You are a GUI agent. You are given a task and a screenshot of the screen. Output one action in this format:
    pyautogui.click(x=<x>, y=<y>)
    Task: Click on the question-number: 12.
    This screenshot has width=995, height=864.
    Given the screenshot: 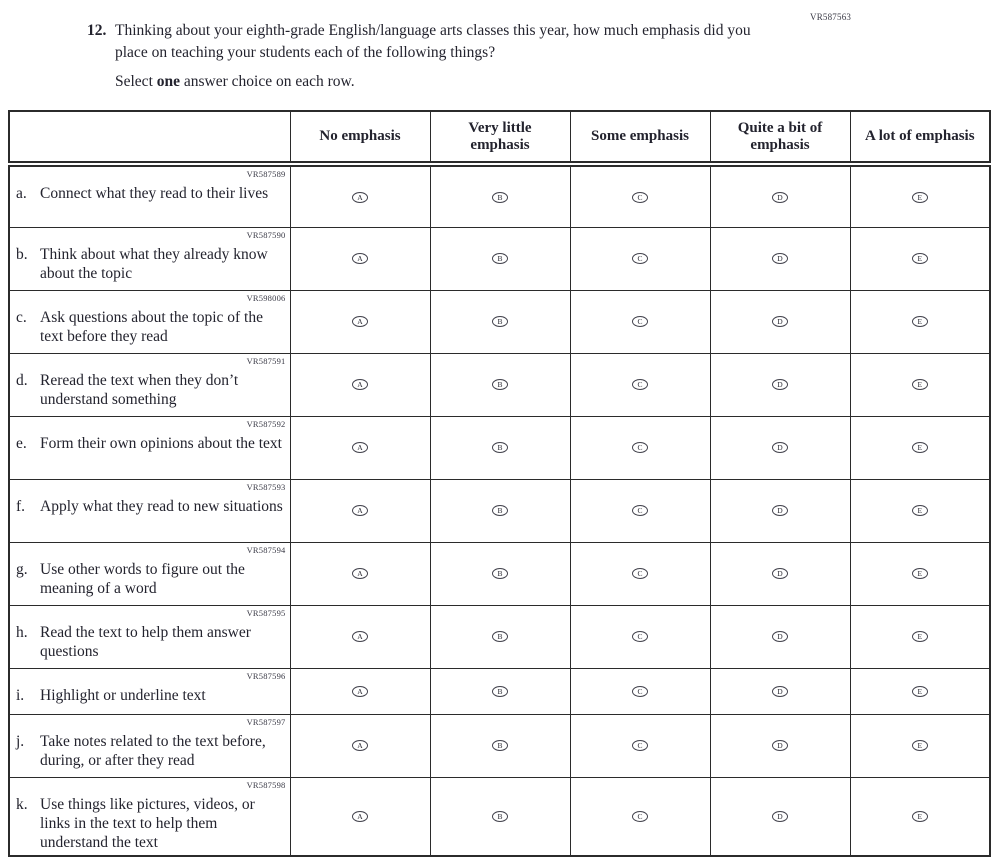 What is the action you would take?
    pyautogui.click(x=97, y=30)
    